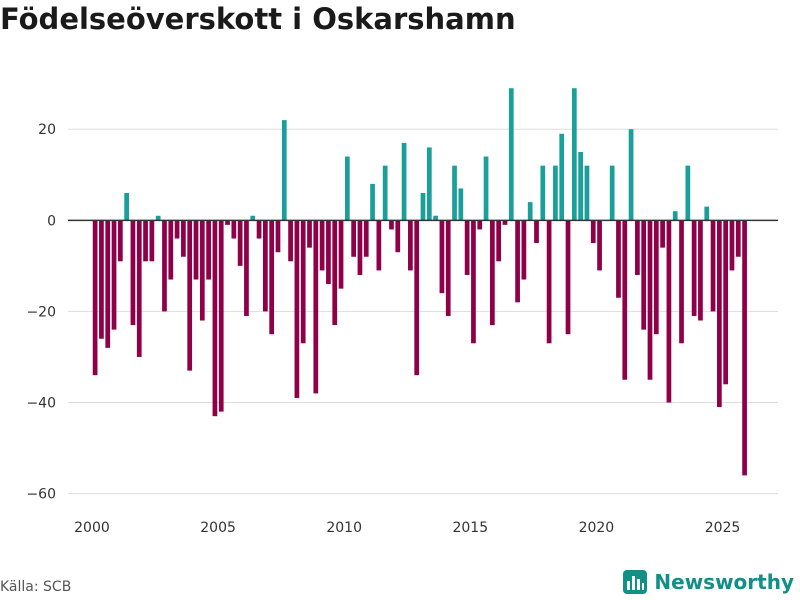 This screenshot has height=600, width=800. Describe the element at coordinates (51, 221) in the screenshot. I see `y-tick-label: 0` at that location.